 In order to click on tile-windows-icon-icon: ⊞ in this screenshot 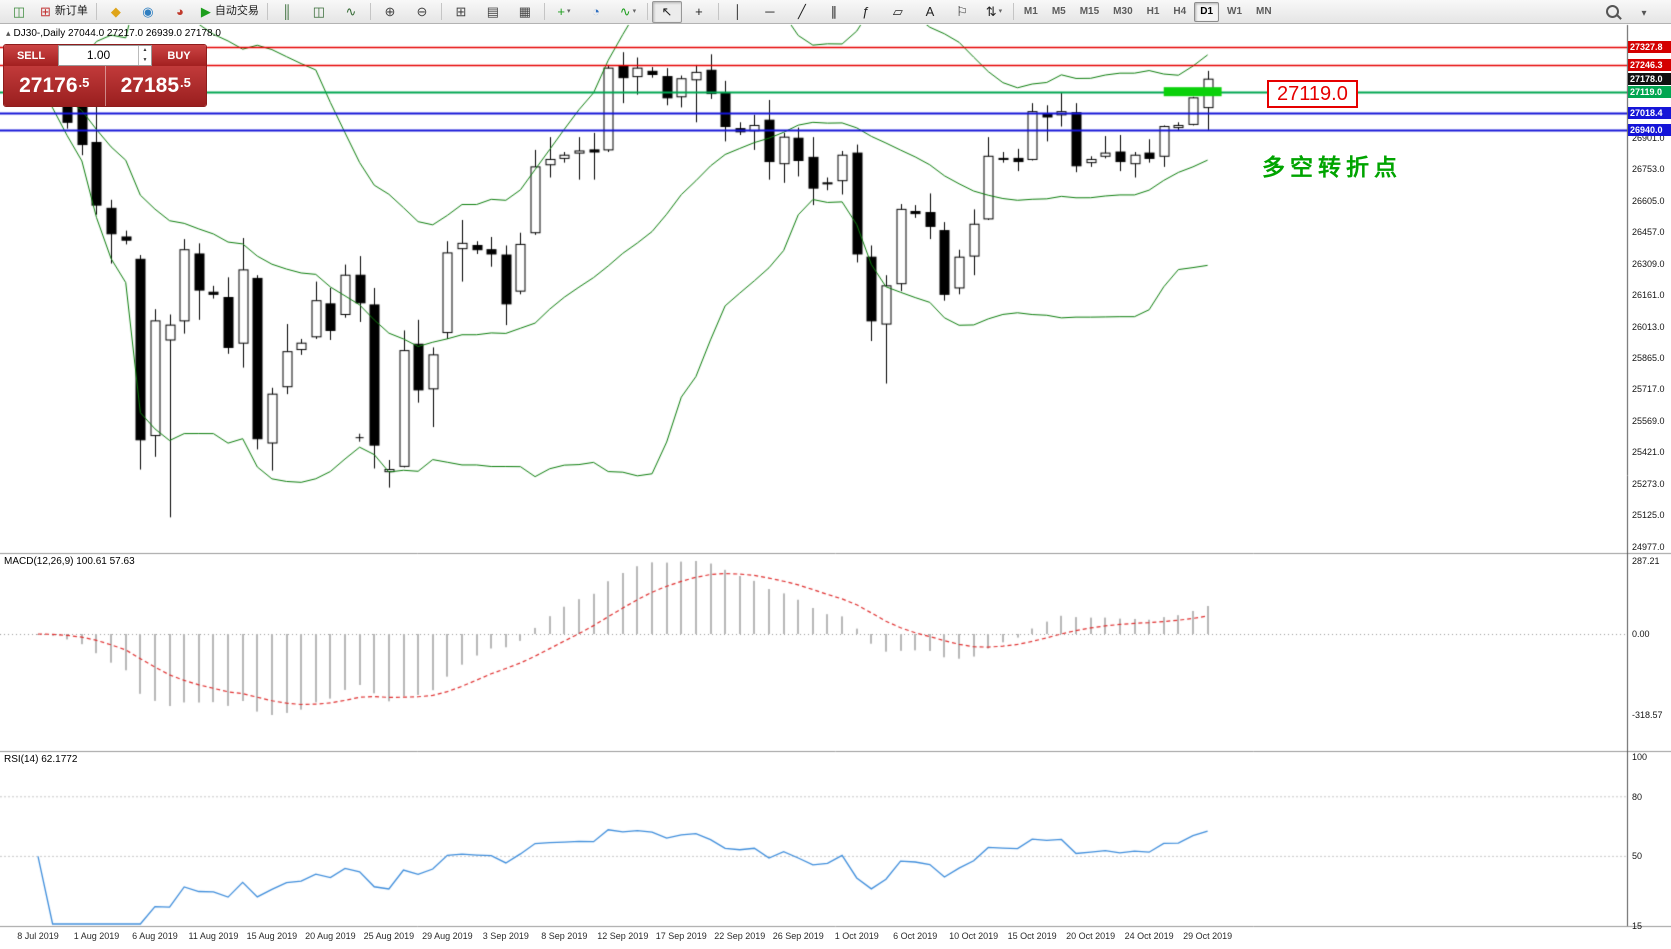, I will do `click(461, 11)`.